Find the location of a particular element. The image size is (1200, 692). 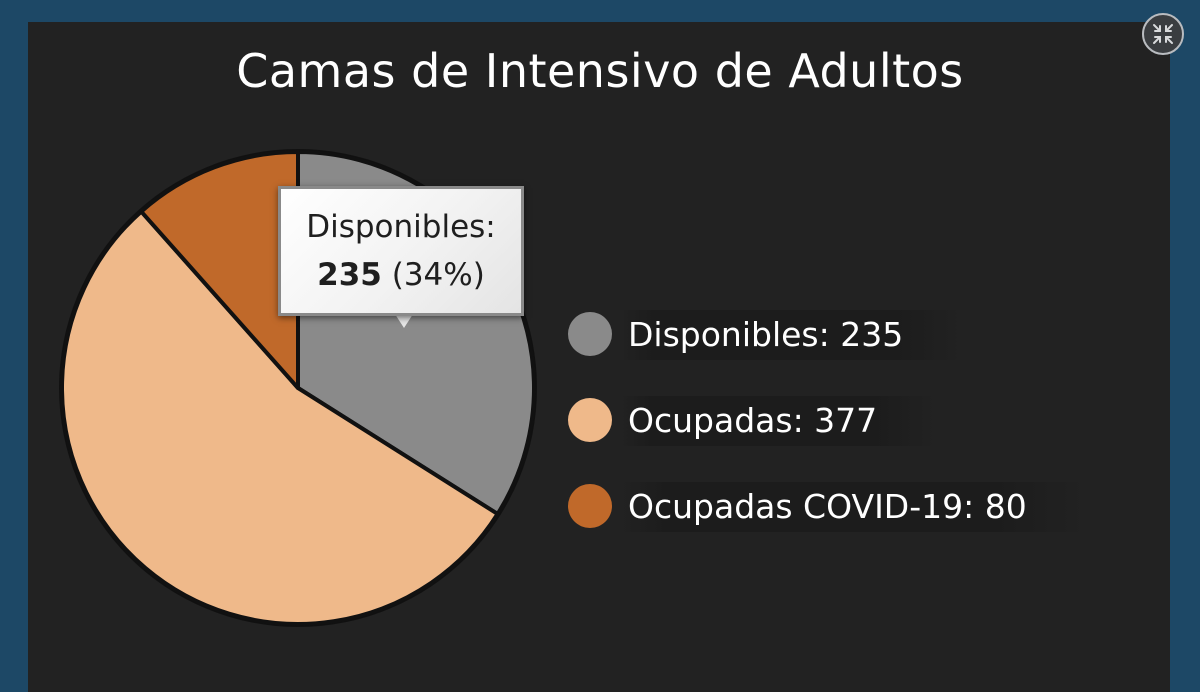

chart-tooltip: Disponibles: 235 (34%) is located at coordinates (401, 251).